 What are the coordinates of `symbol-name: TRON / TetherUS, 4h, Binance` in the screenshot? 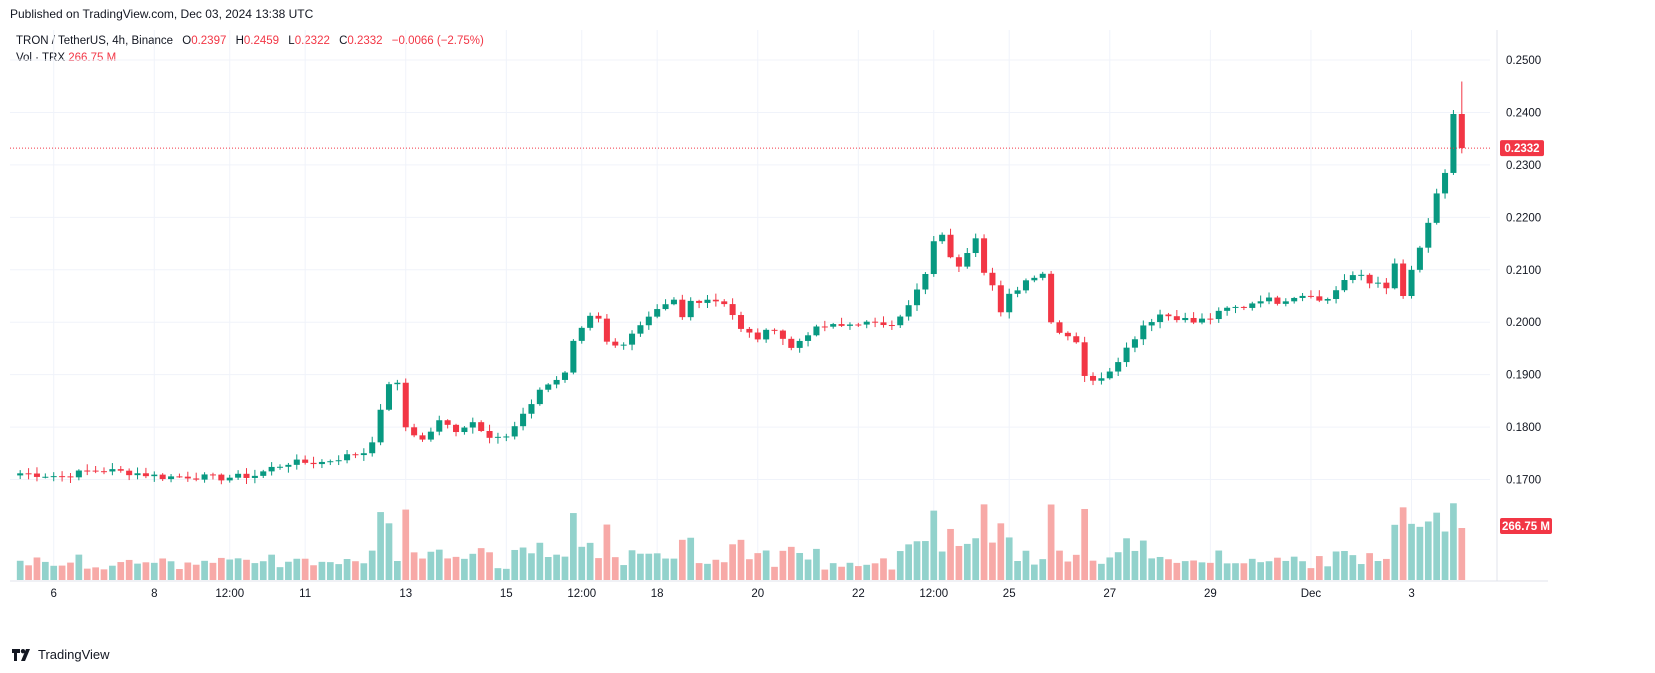 It's located at (95, 41).